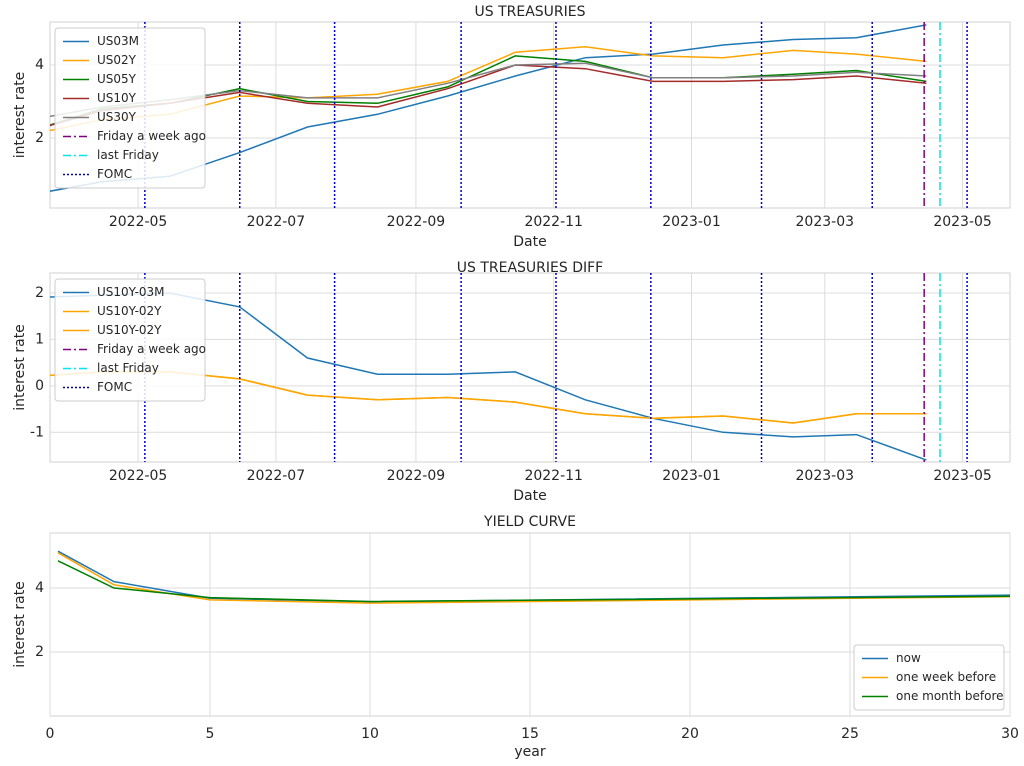 The height and width of the screenshot is (766, 1024). What do you see at coordinates (50, 734) in the screenshot?
I see `x-tick-label: 0` at bounding box center [50, 734].